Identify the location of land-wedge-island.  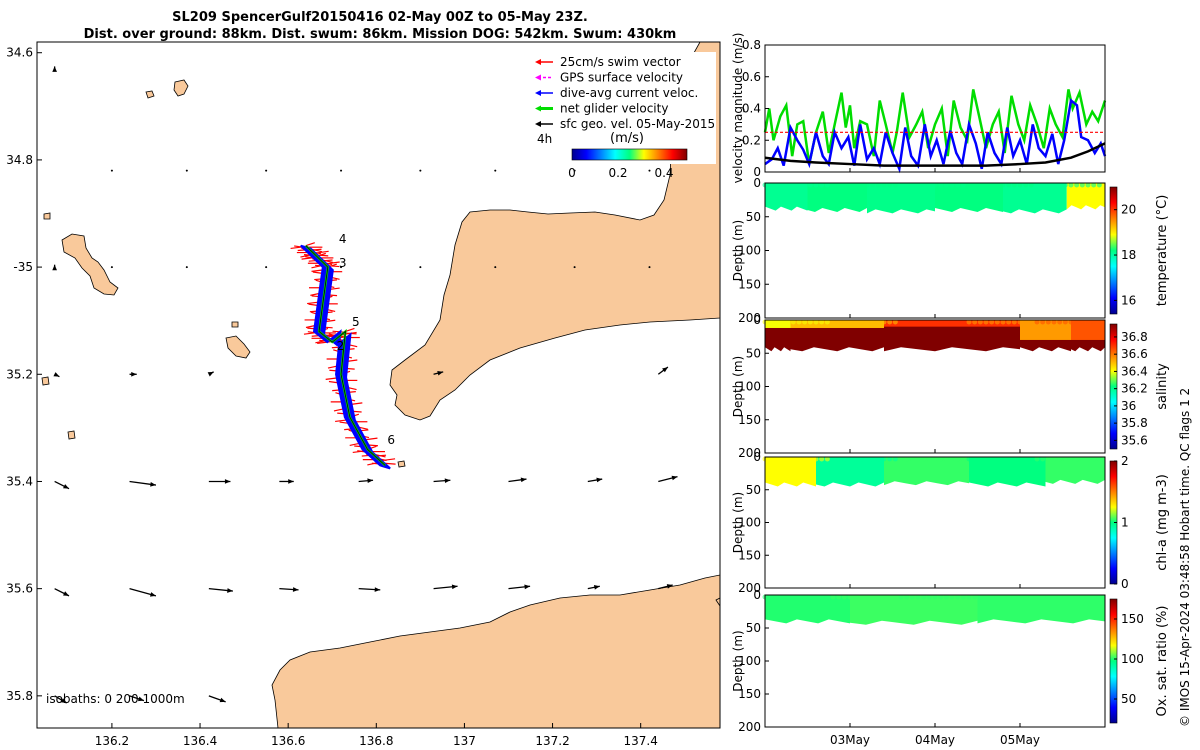
(90, 264).